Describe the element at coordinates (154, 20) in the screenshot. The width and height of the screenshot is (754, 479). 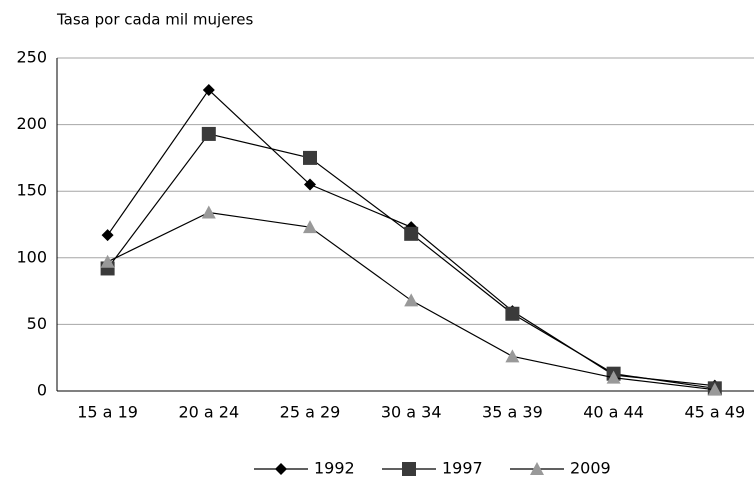
I see `chart-title: Tasa por cada mil mujeres` at that location.